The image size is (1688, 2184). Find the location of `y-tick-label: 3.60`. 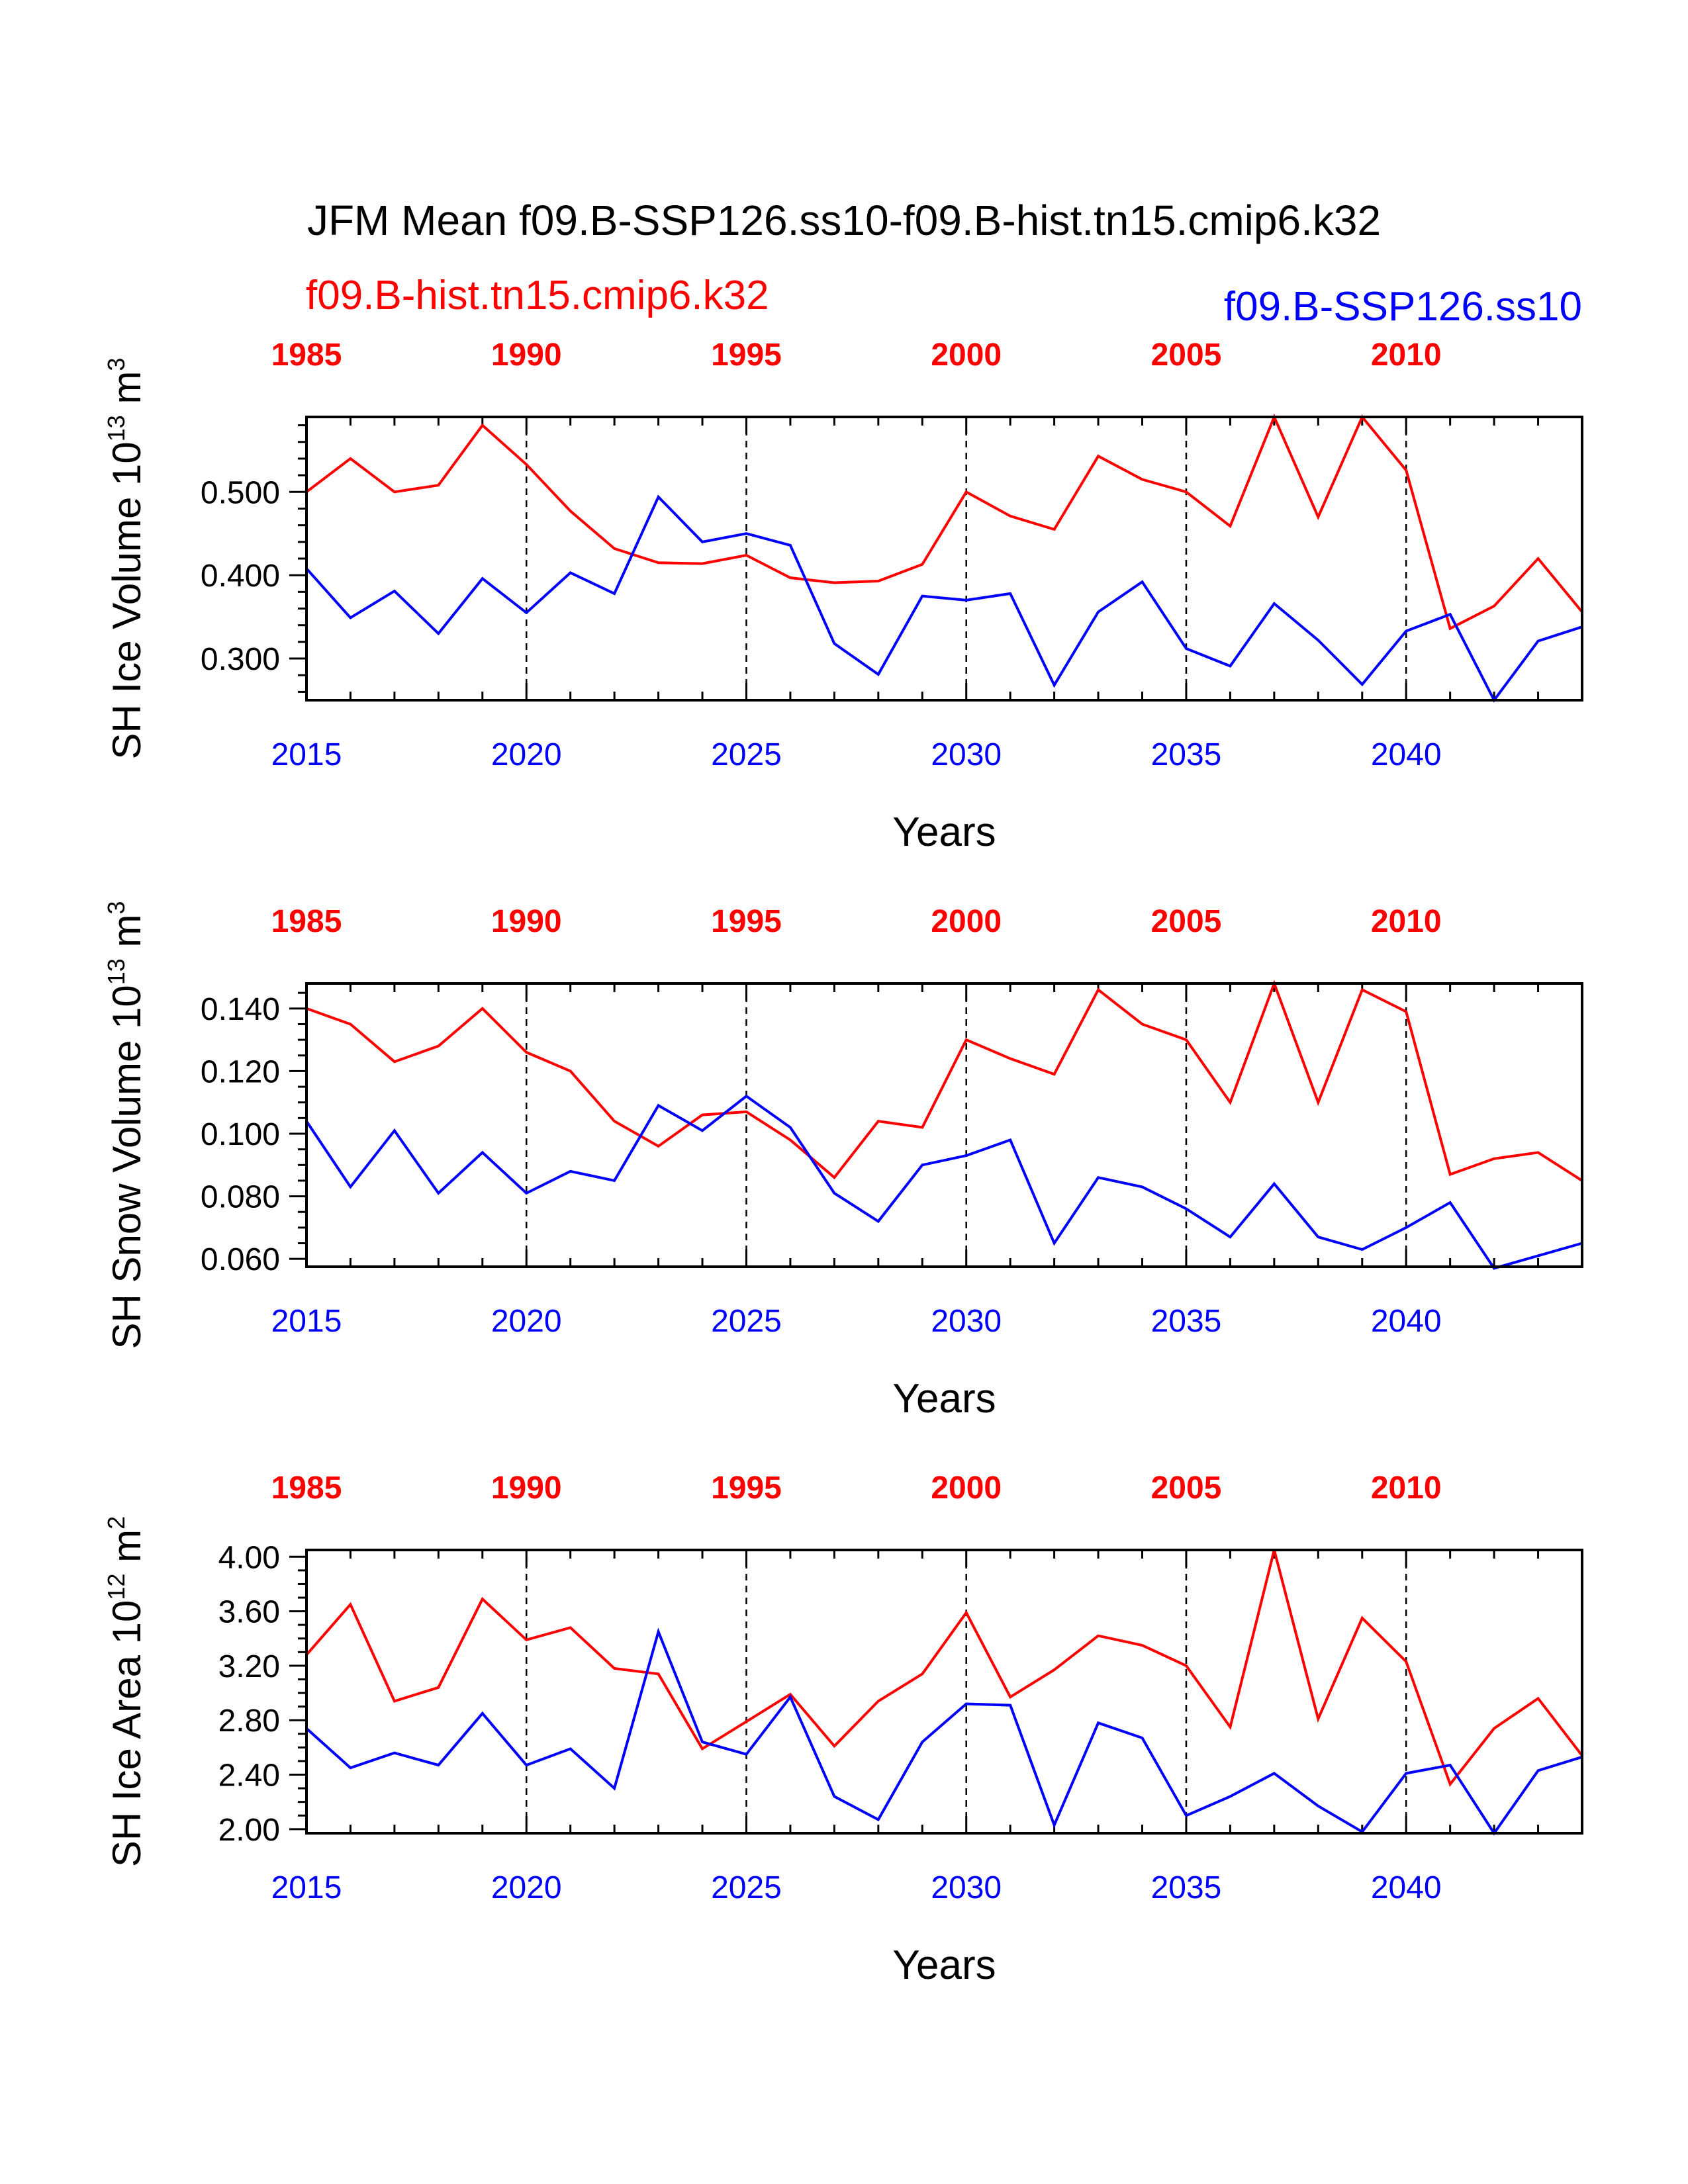

y-tick-label: 3.60 is located at coordinates (249, 1612).